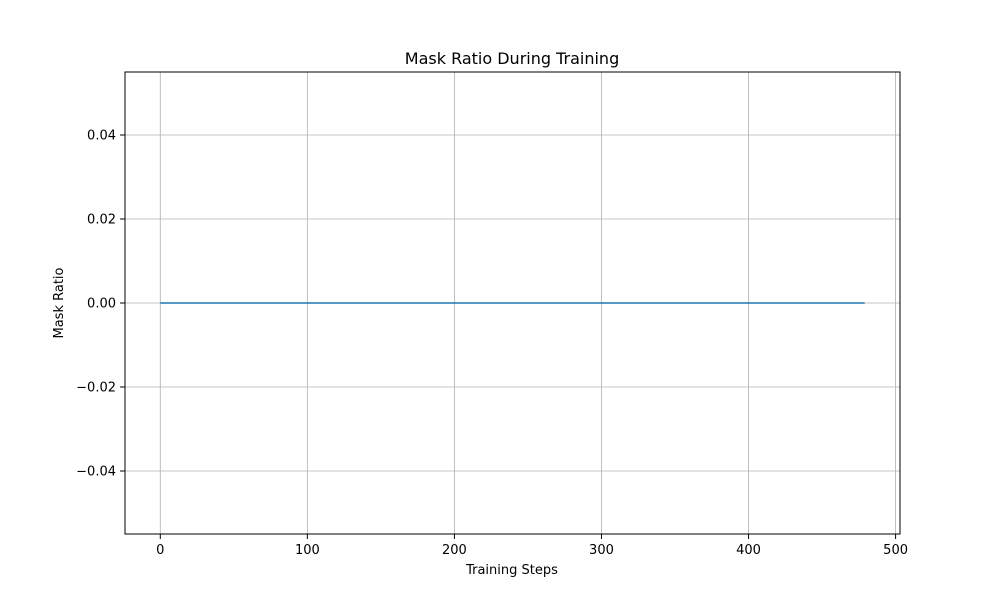 This screenshot has height=600, width=1000. Describe the element at coordinates (160, 550) in the screenshot. I see `x-tick-label: 0` at that location.